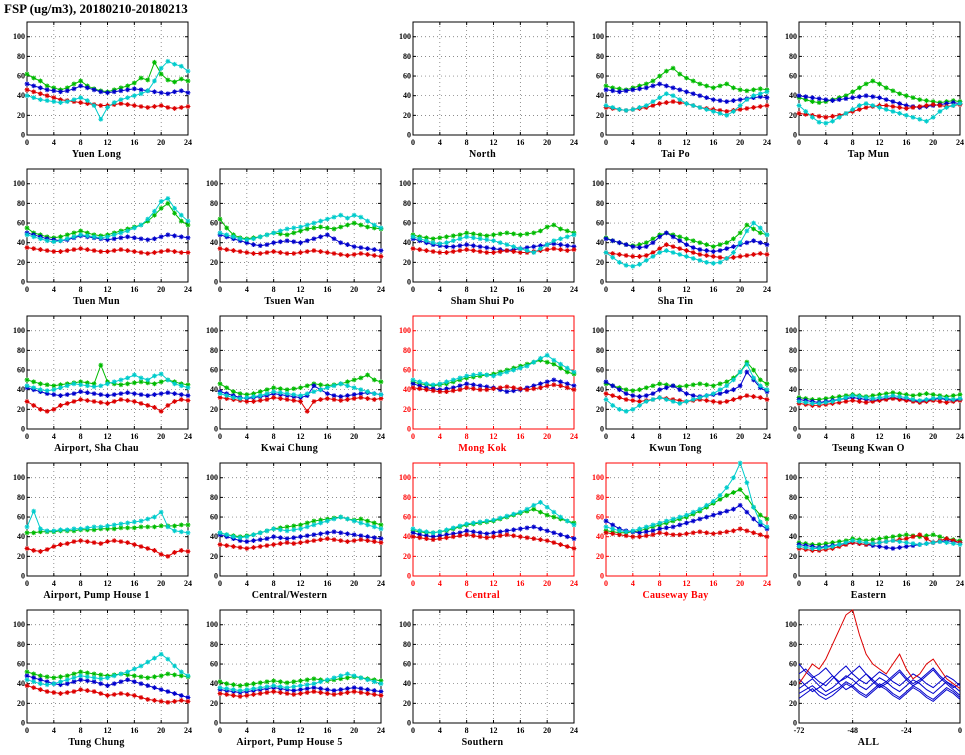 The width and height of the screenshot is (965, 755). What do you see at coordinates (873, 672) in the screenshot?
I see `chart-plot-all: 0 20 40 60 80 100 -72 -48 -24 0` at bounding box center [873, 672].